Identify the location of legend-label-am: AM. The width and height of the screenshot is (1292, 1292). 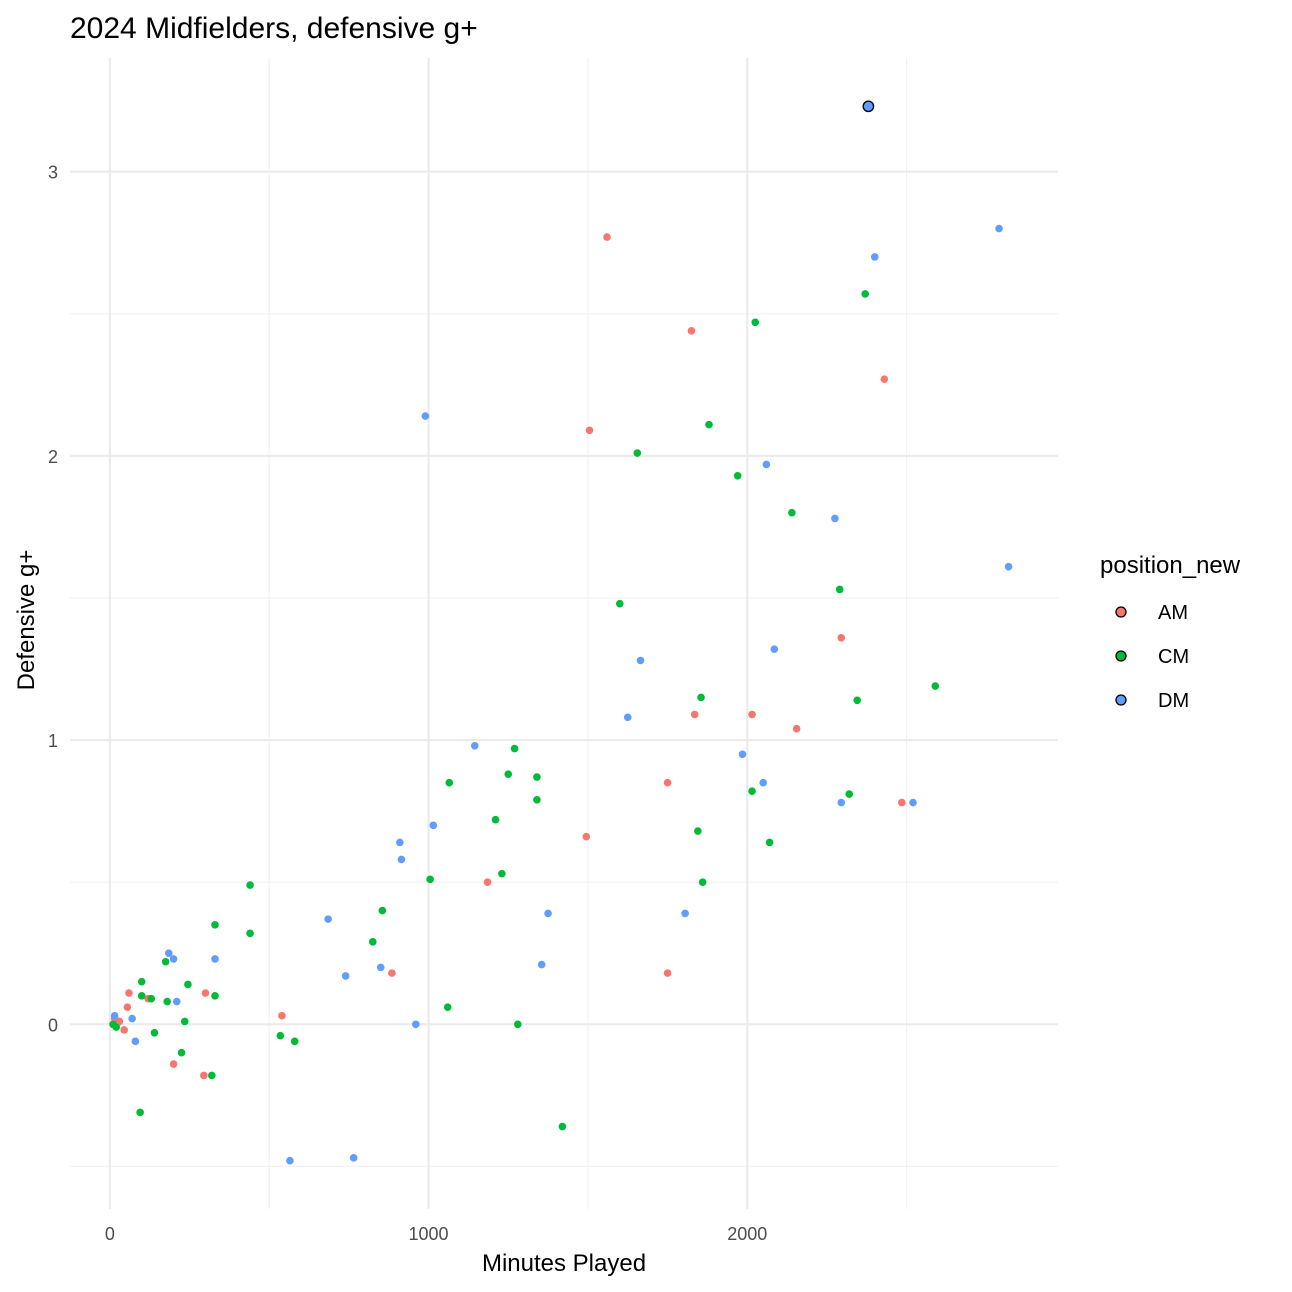
(1173, 613).